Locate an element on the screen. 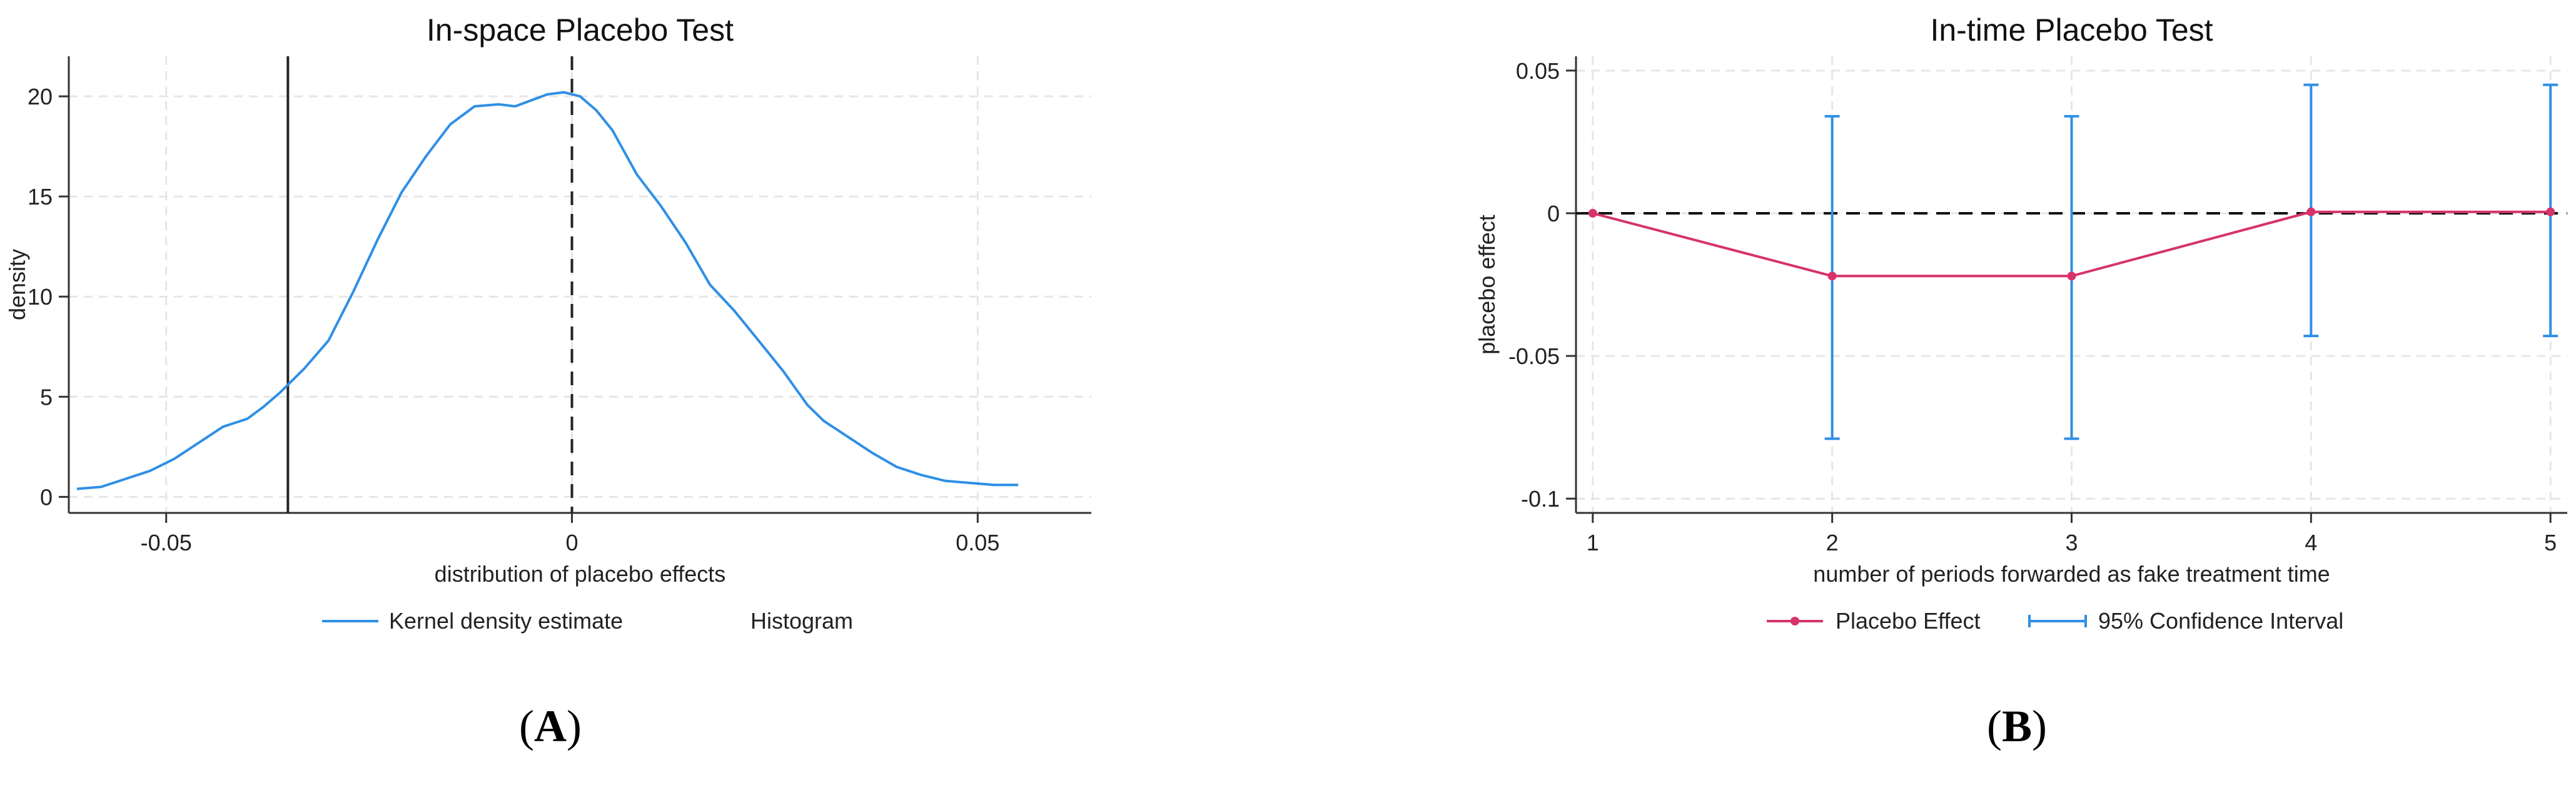 The height and width of the screenshot is (785, 2576). pb-x-tick-label: 5 is located at coordinates (2550, 542).